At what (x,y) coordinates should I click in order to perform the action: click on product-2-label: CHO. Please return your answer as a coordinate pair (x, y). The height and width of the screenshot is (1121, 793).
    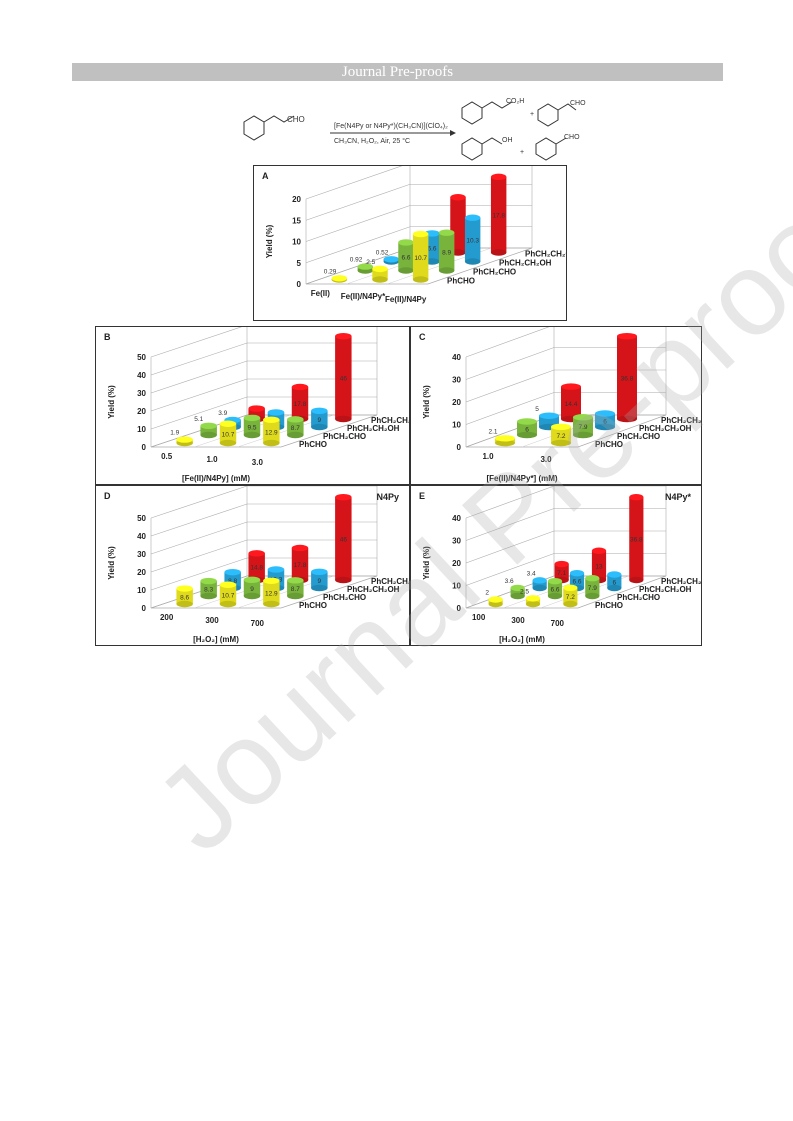
    Looking at the image, I should click on (578, 103).